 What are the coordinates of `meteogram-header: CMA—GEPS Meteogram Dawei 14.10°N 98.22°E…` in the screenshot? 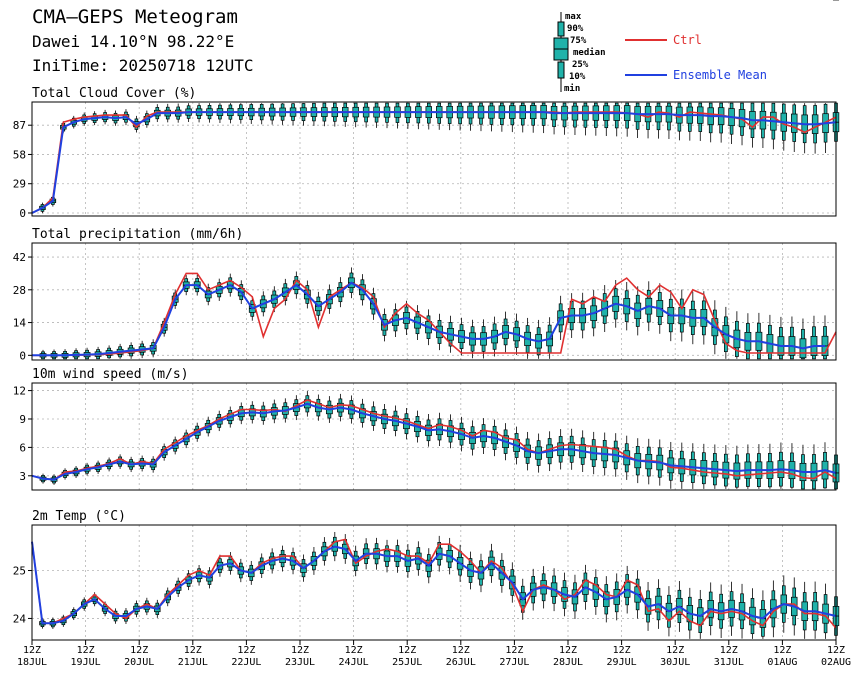 It's located at (430, 50).